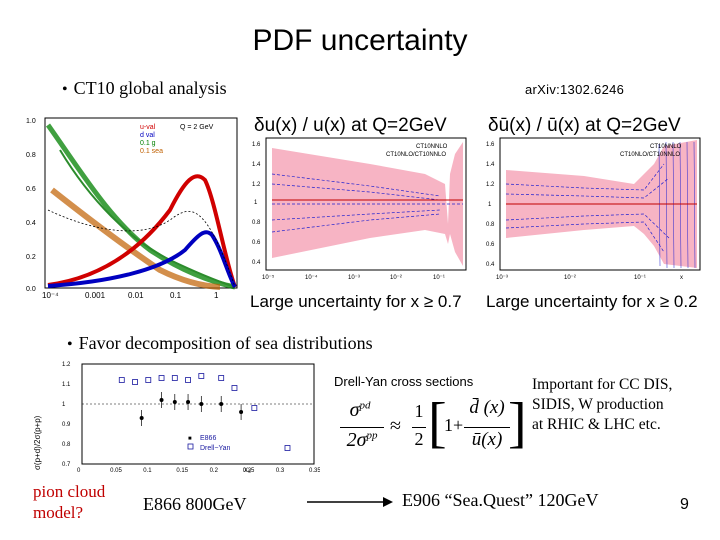 This screenshot has width=720, height=540. I want to click on dubar-xtick-label: 10⁻¹, so click(640, 278).